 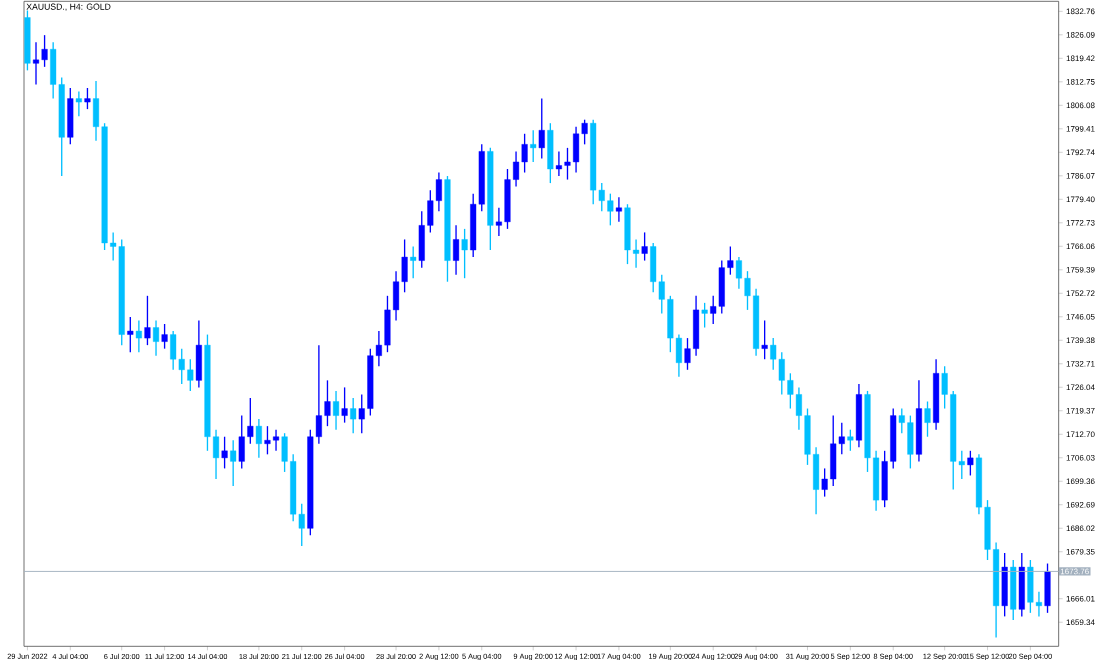 What do you see at coordinates (1080, 434) in the screenshot?
I see `y-tick-label: 1712.70` at bounding box center [1080, 434].